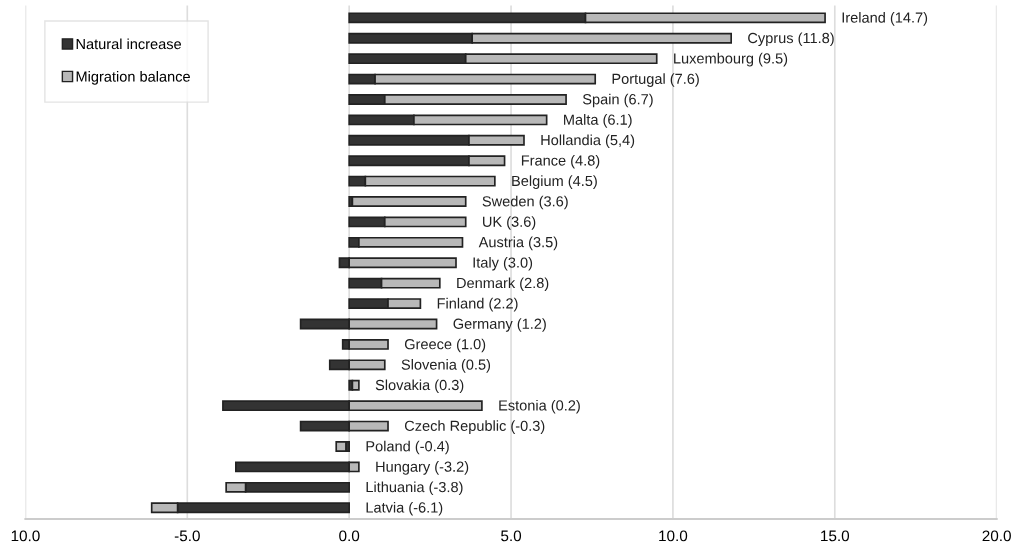 The image size is (1017, 558). What do you see at coordinates (503, 263) in the screenshot?
I see `y-tick-label: Italy (3.0)` at bounding box center [503, 263].